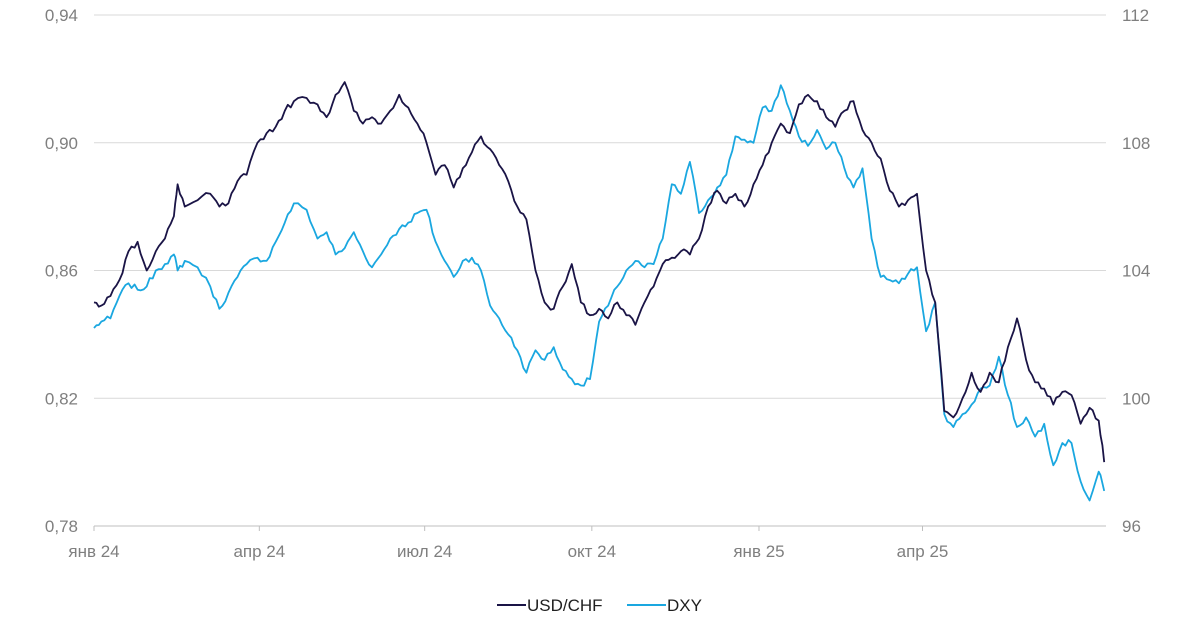 This screenshot has width=1200, height=629. Describe the element at coordinates (61, 143) in the screenshot. I see `left-tick-label: 0,90` at that location.